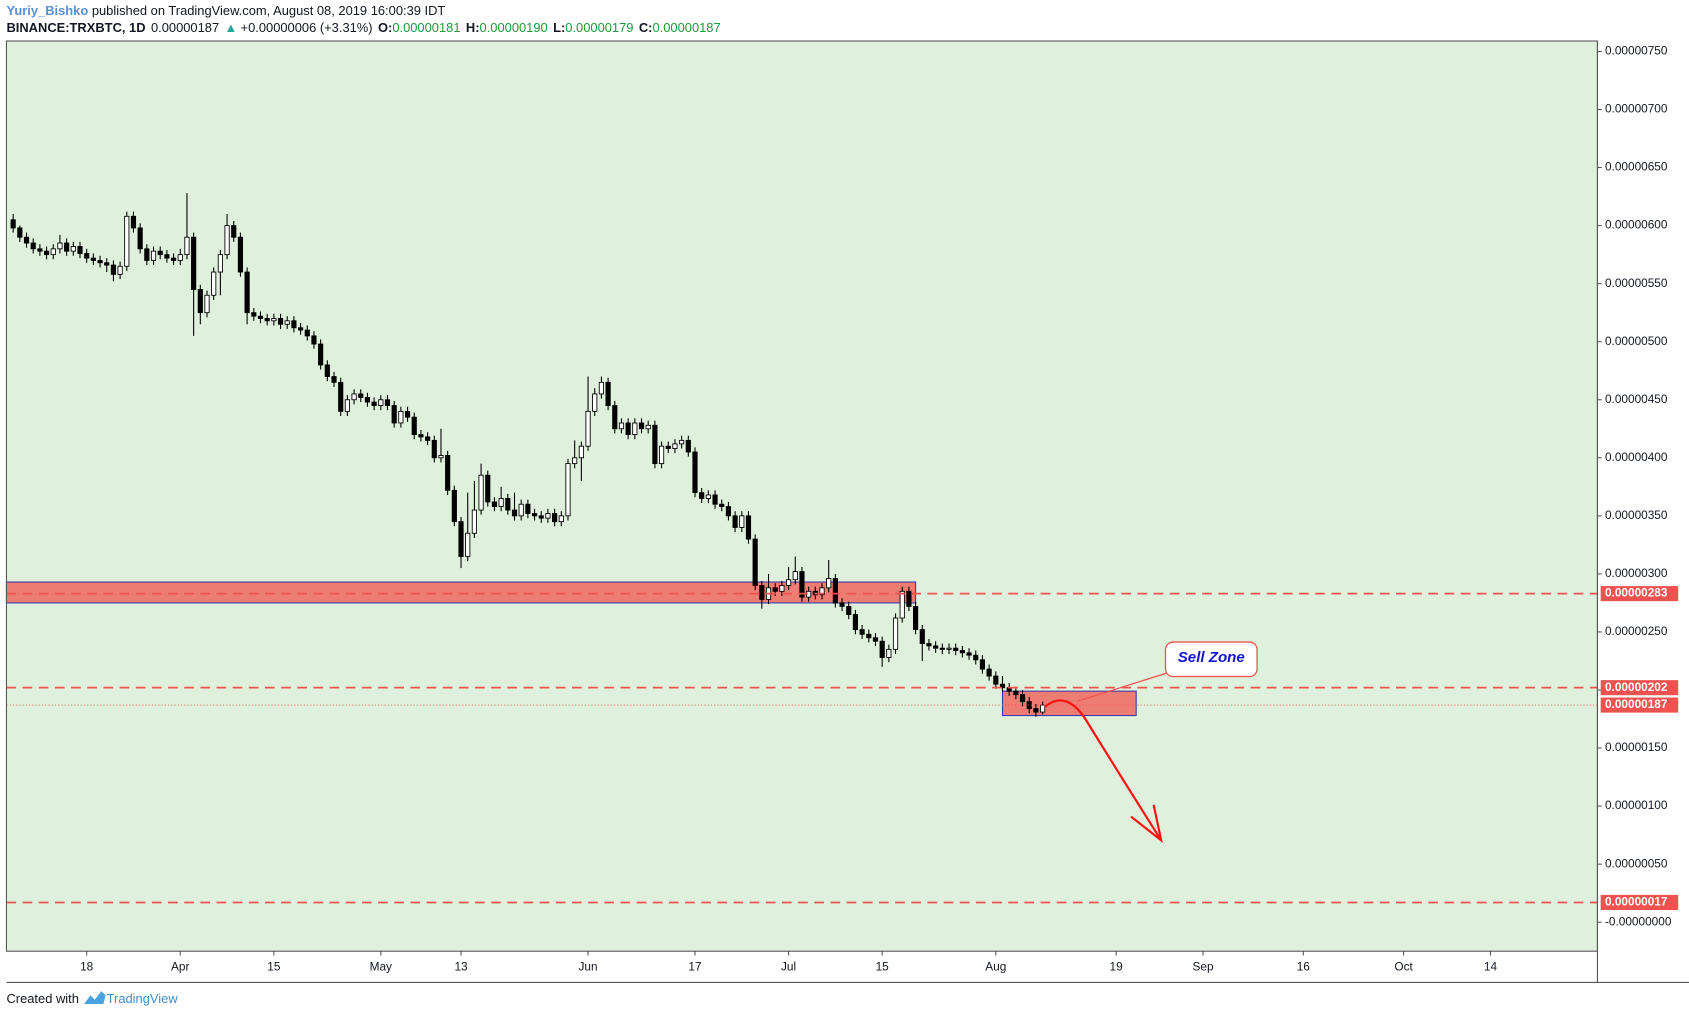 The height and width of the screenshot is (1017, 1689). I want to click on footer-logo, so click(95, 997).